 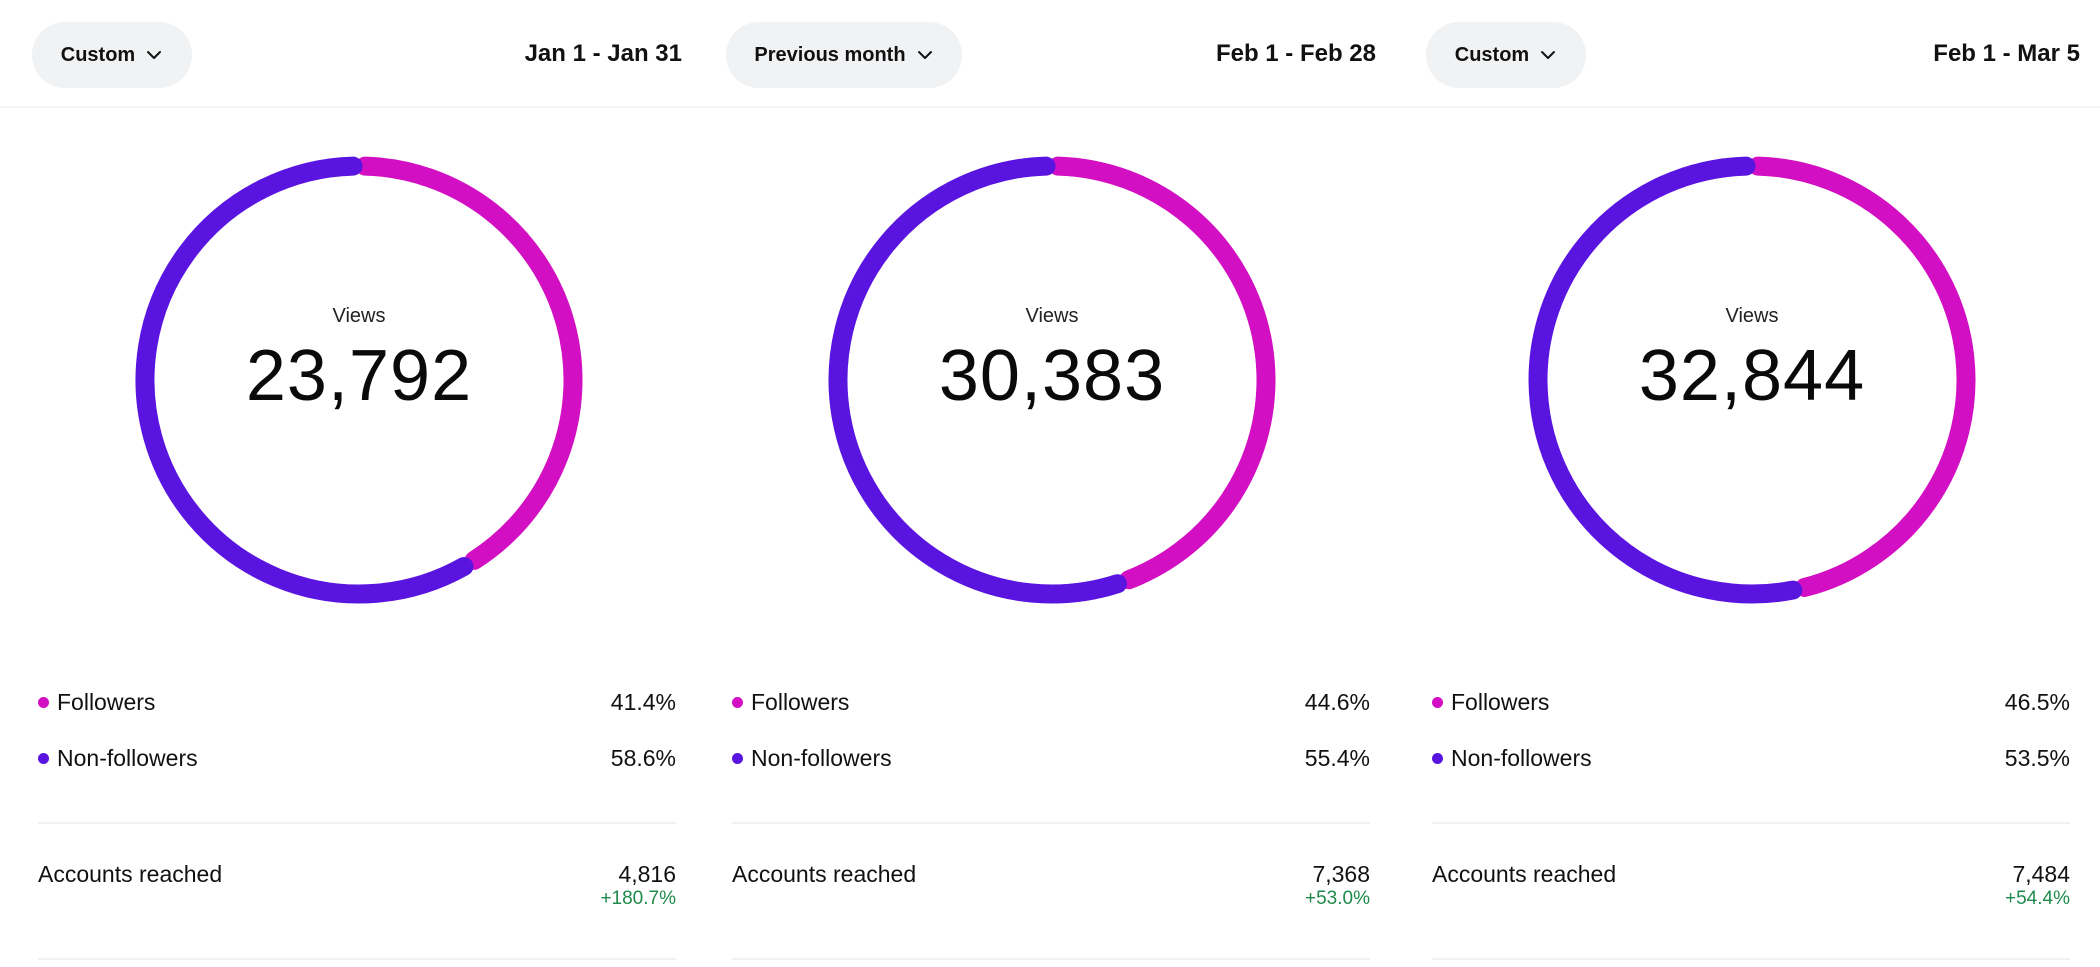 What do you see at coordinates (2037, 758) in the screenshot?
I see `legend-percent: 53.5%` at bounding box center [2037, 758].